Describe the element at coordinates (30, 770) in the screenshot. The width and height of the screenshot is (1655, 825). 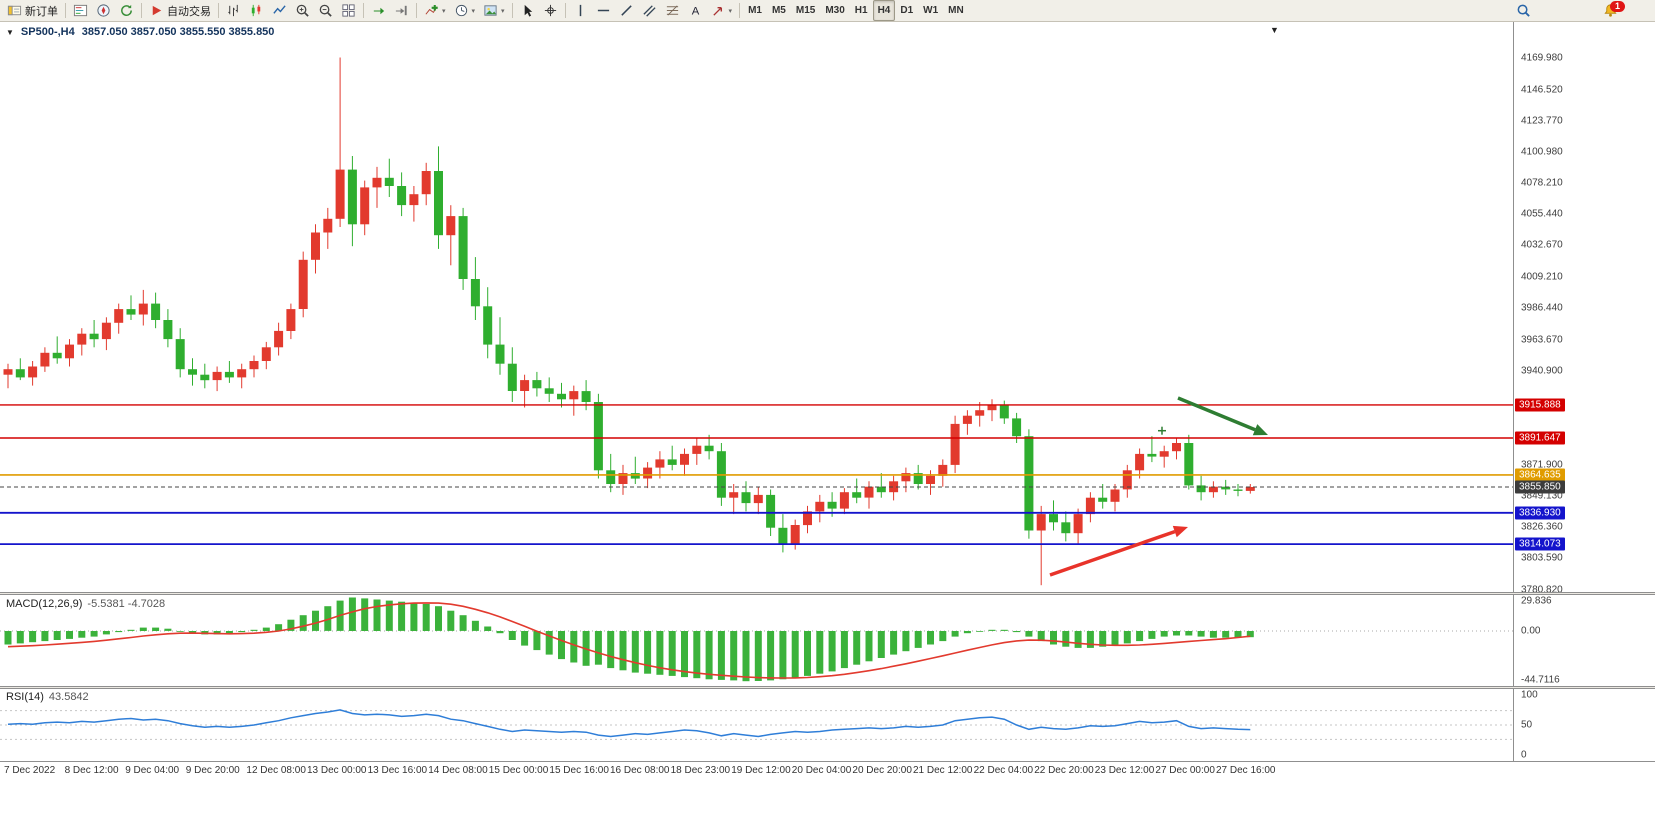
I see `time-label: 7 Dec 2022` at that location.